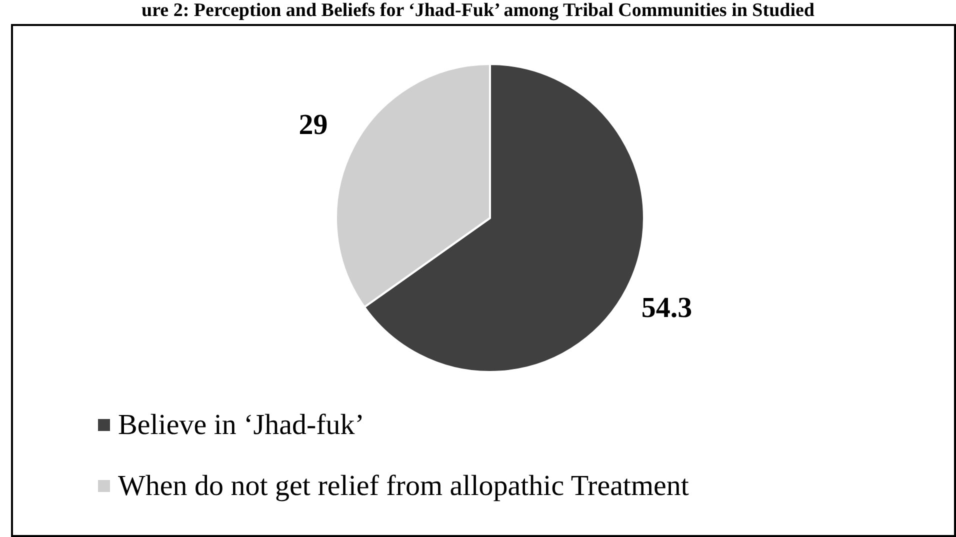 The width and height of the screenshot is (956, 537). I want to click on legend-label: When do not get relief from allopathic Treatment, so click(403, 486).